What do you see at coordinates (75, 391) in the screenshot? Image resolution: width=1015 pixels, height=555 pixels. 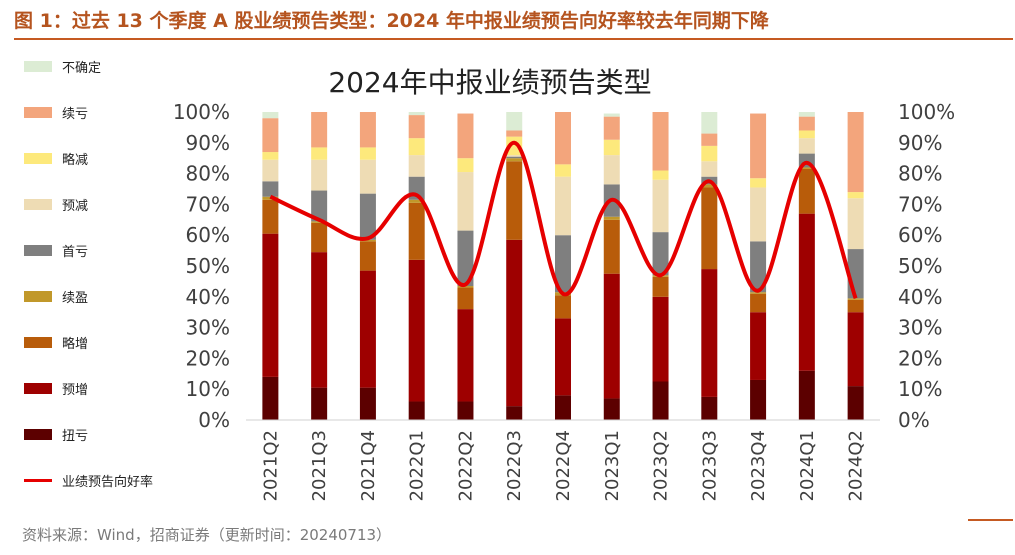 I see `legend-label: 预增` at bounding box center [75, 391].